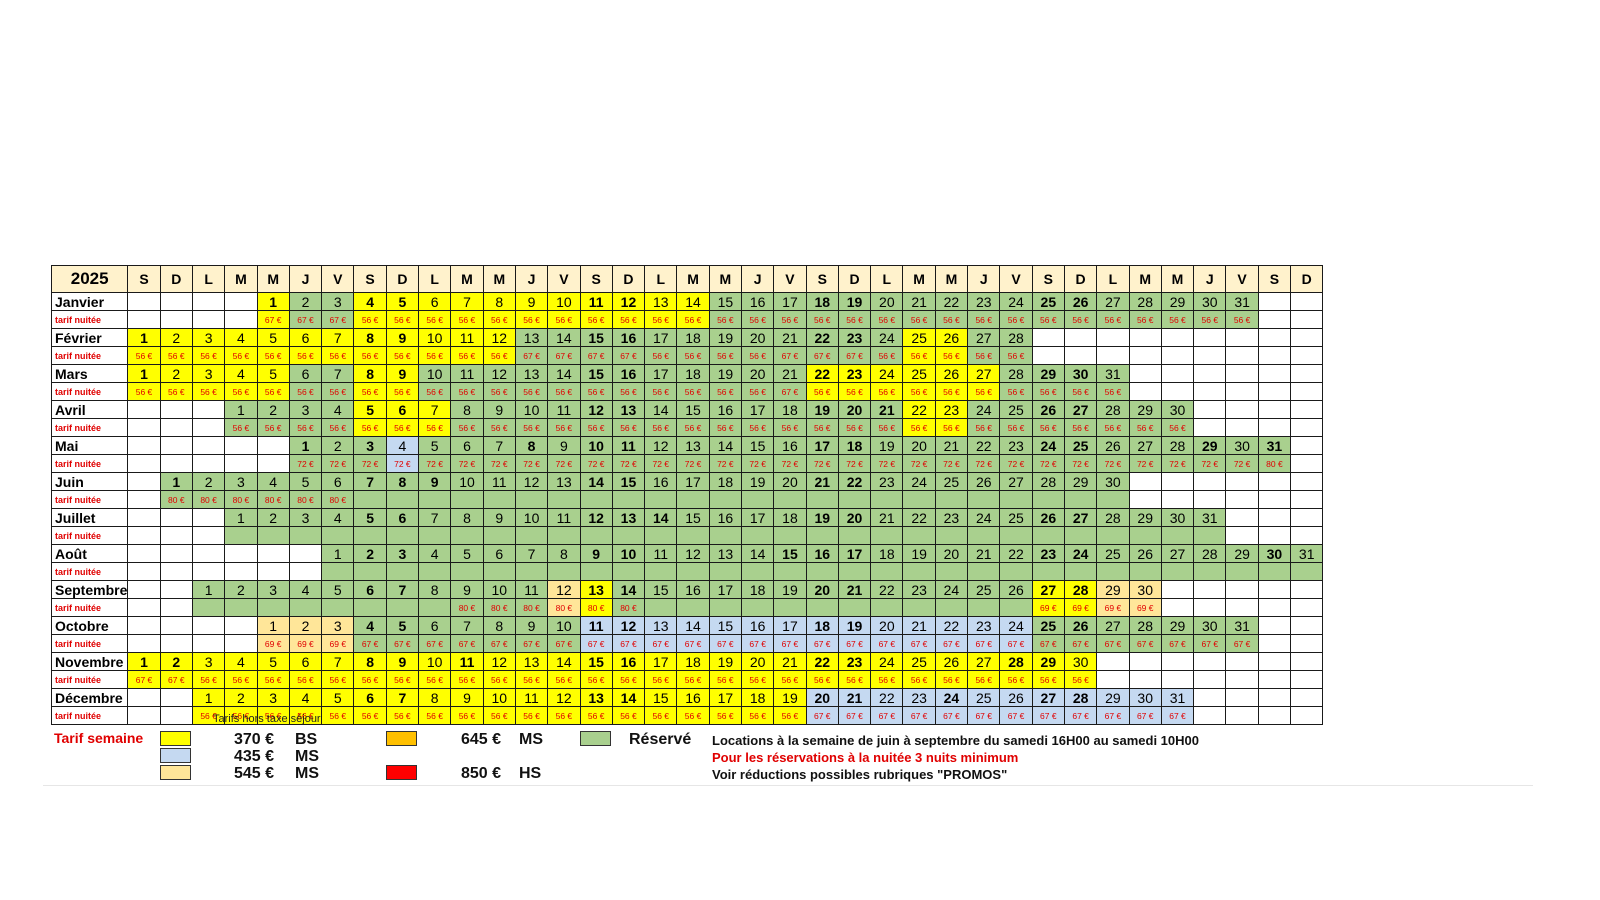 Image resolution: width=1600 pixels, height=900 pixels. I want to click on day-cell: 8, so click(531, 445).